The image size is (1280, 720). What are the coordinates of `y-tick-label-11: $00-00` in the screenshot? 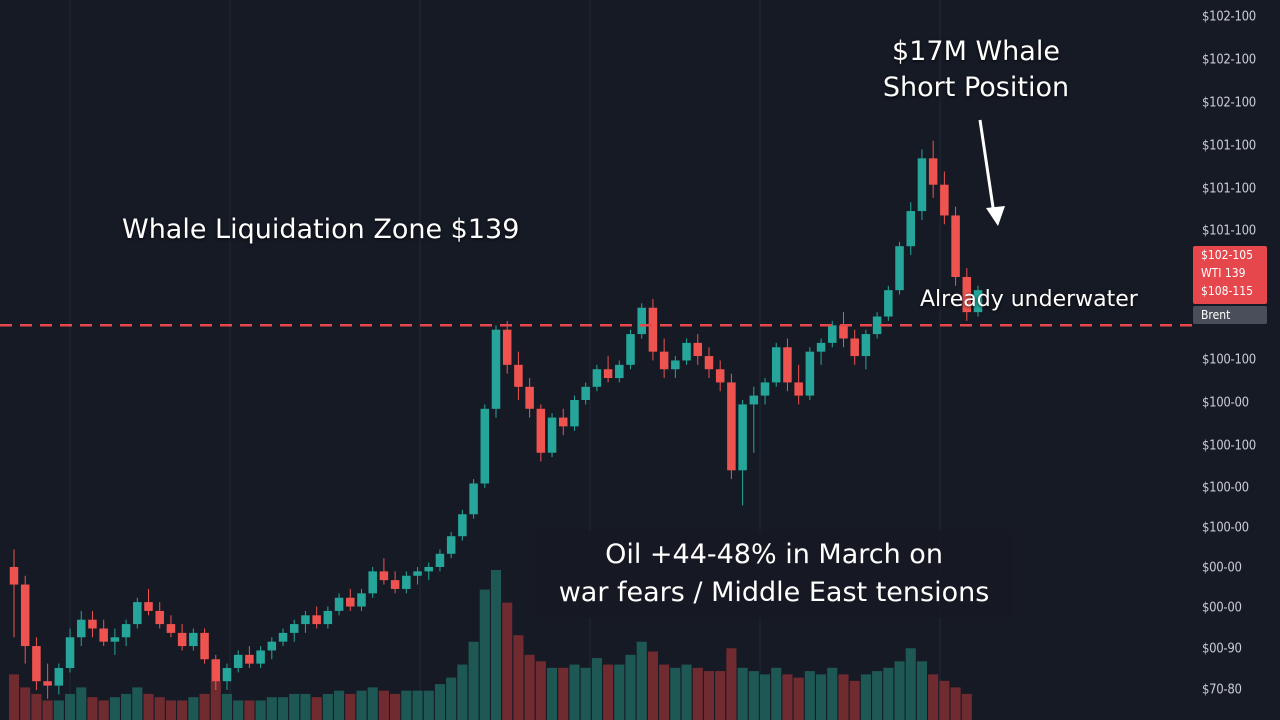 It's located at (1222, 568).